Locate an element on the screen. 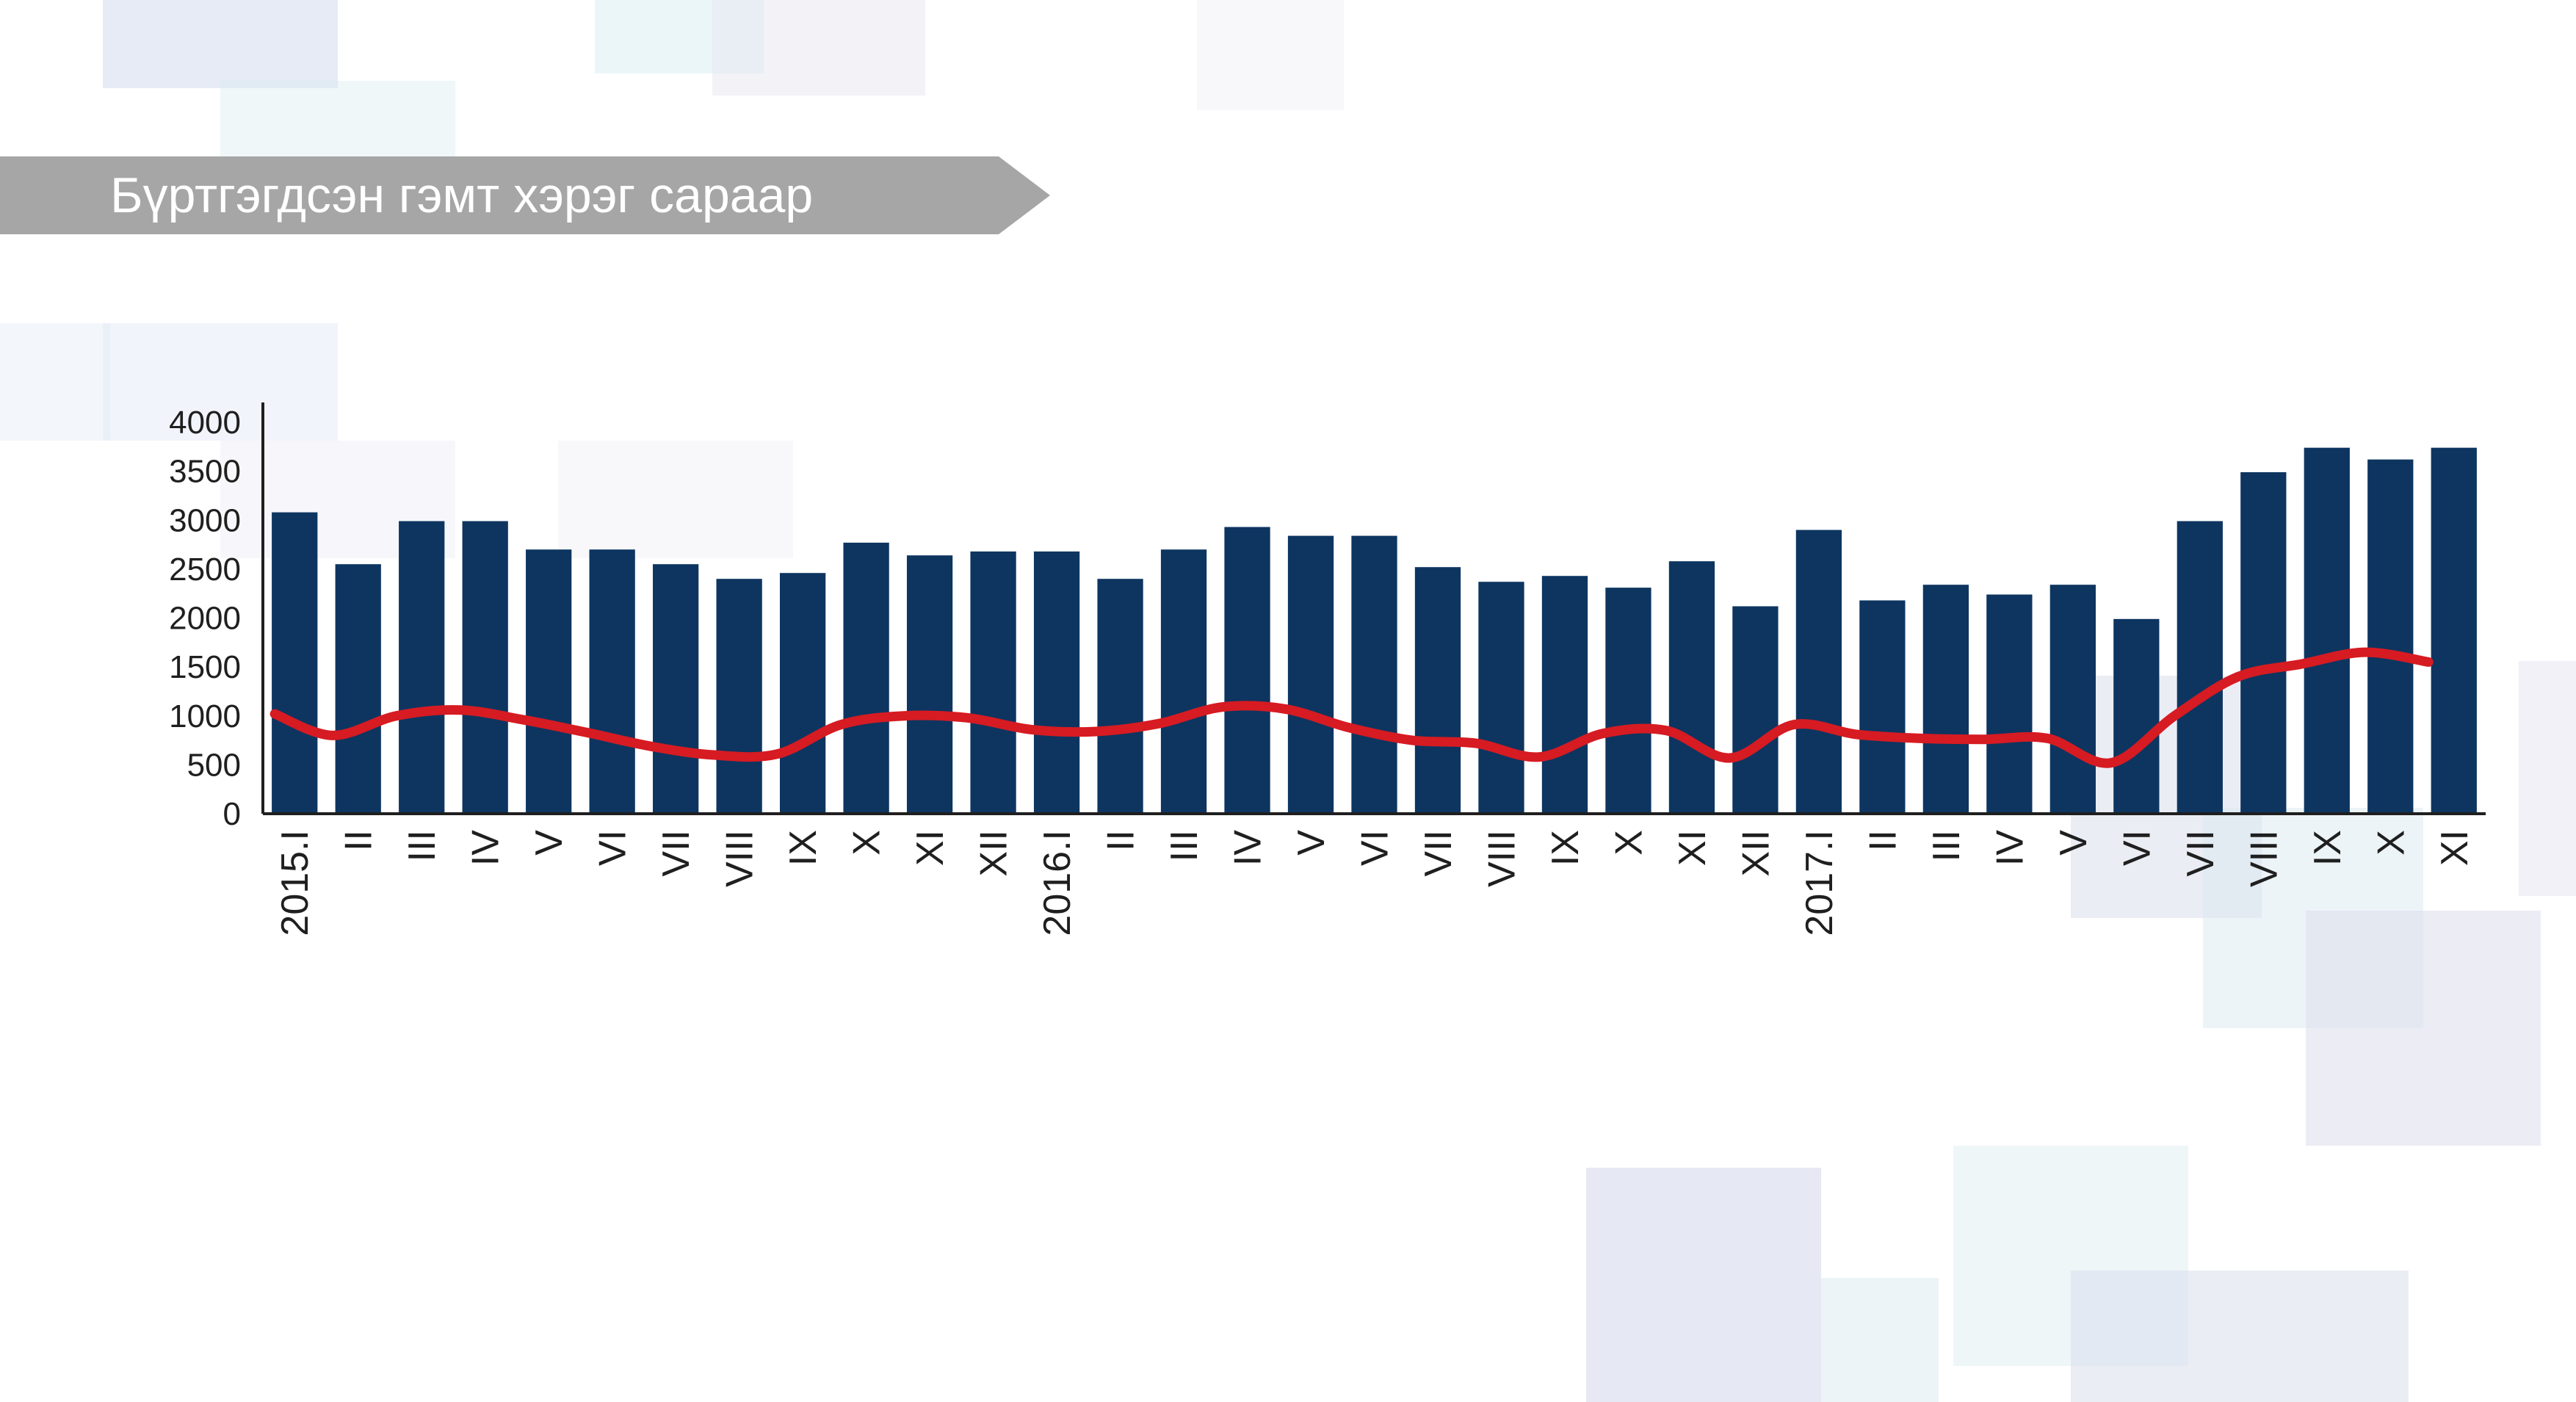 Image resolution: width=2576 pixels, height=1402 pixels. series-line is located at coordinates (1351, 707).